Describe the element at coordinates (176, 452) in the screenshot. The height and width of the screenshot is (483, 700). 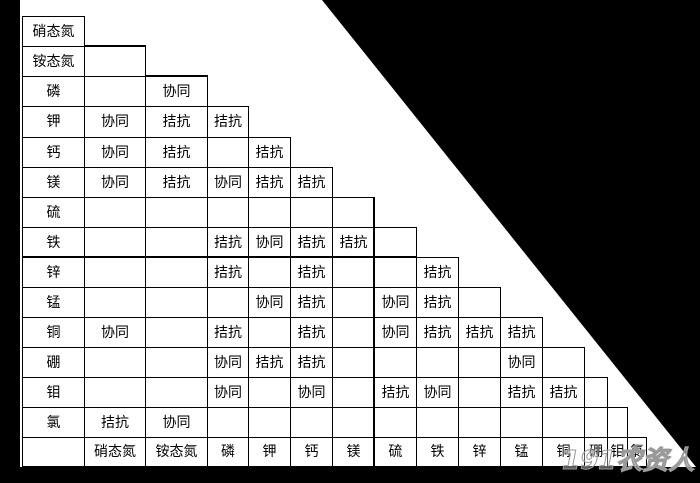
I see `column-label: 铵态氮` at that location.